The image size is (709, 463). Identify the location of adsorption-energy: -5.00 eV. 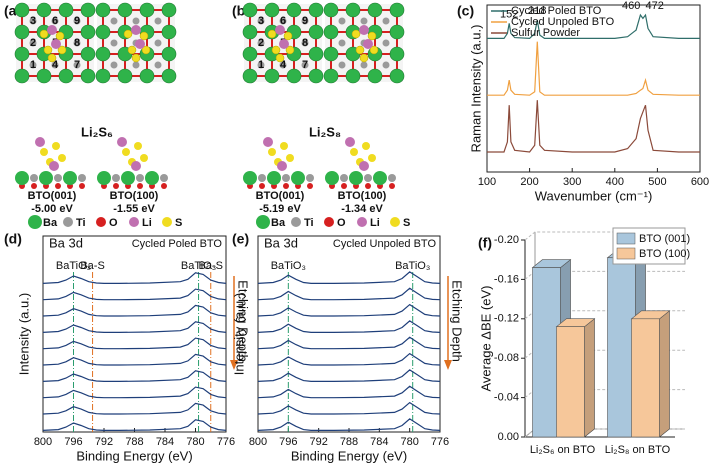
(52, 209).